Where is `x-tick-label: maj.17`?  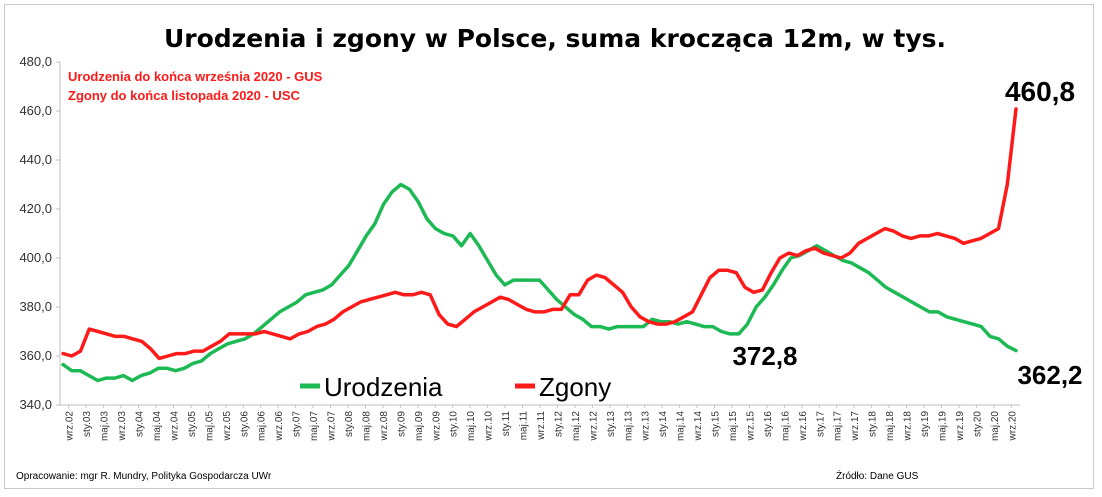
x-tick-label: maj.17 is located at coordinates (838, 426).